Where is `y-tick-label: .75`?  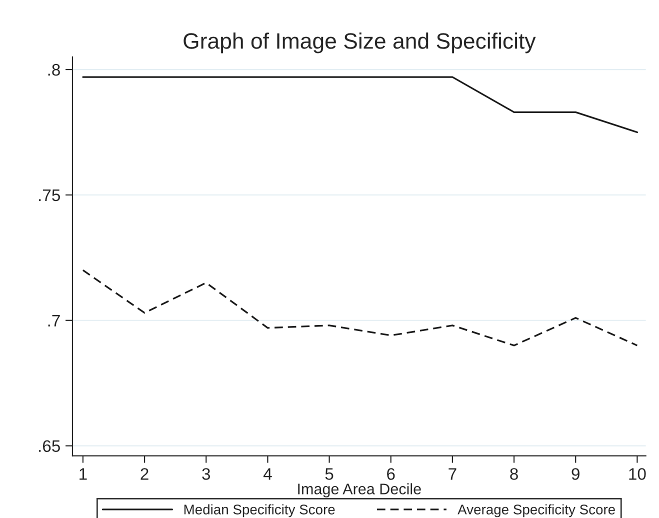
y-tick-label: .75 is located at coordinates (49, 196).